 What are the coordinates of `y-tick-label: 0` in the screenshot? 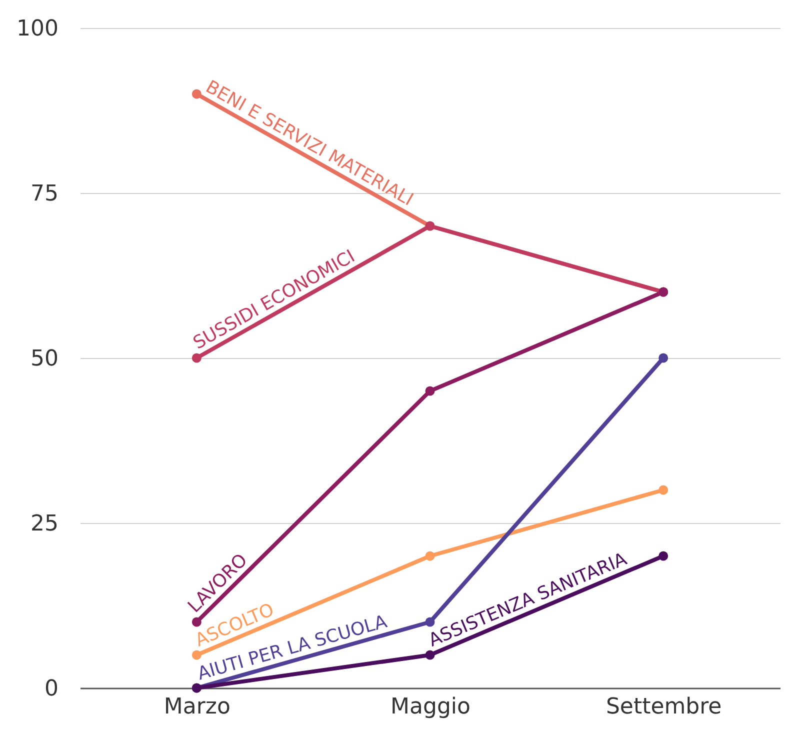 It's located at (51, 689).